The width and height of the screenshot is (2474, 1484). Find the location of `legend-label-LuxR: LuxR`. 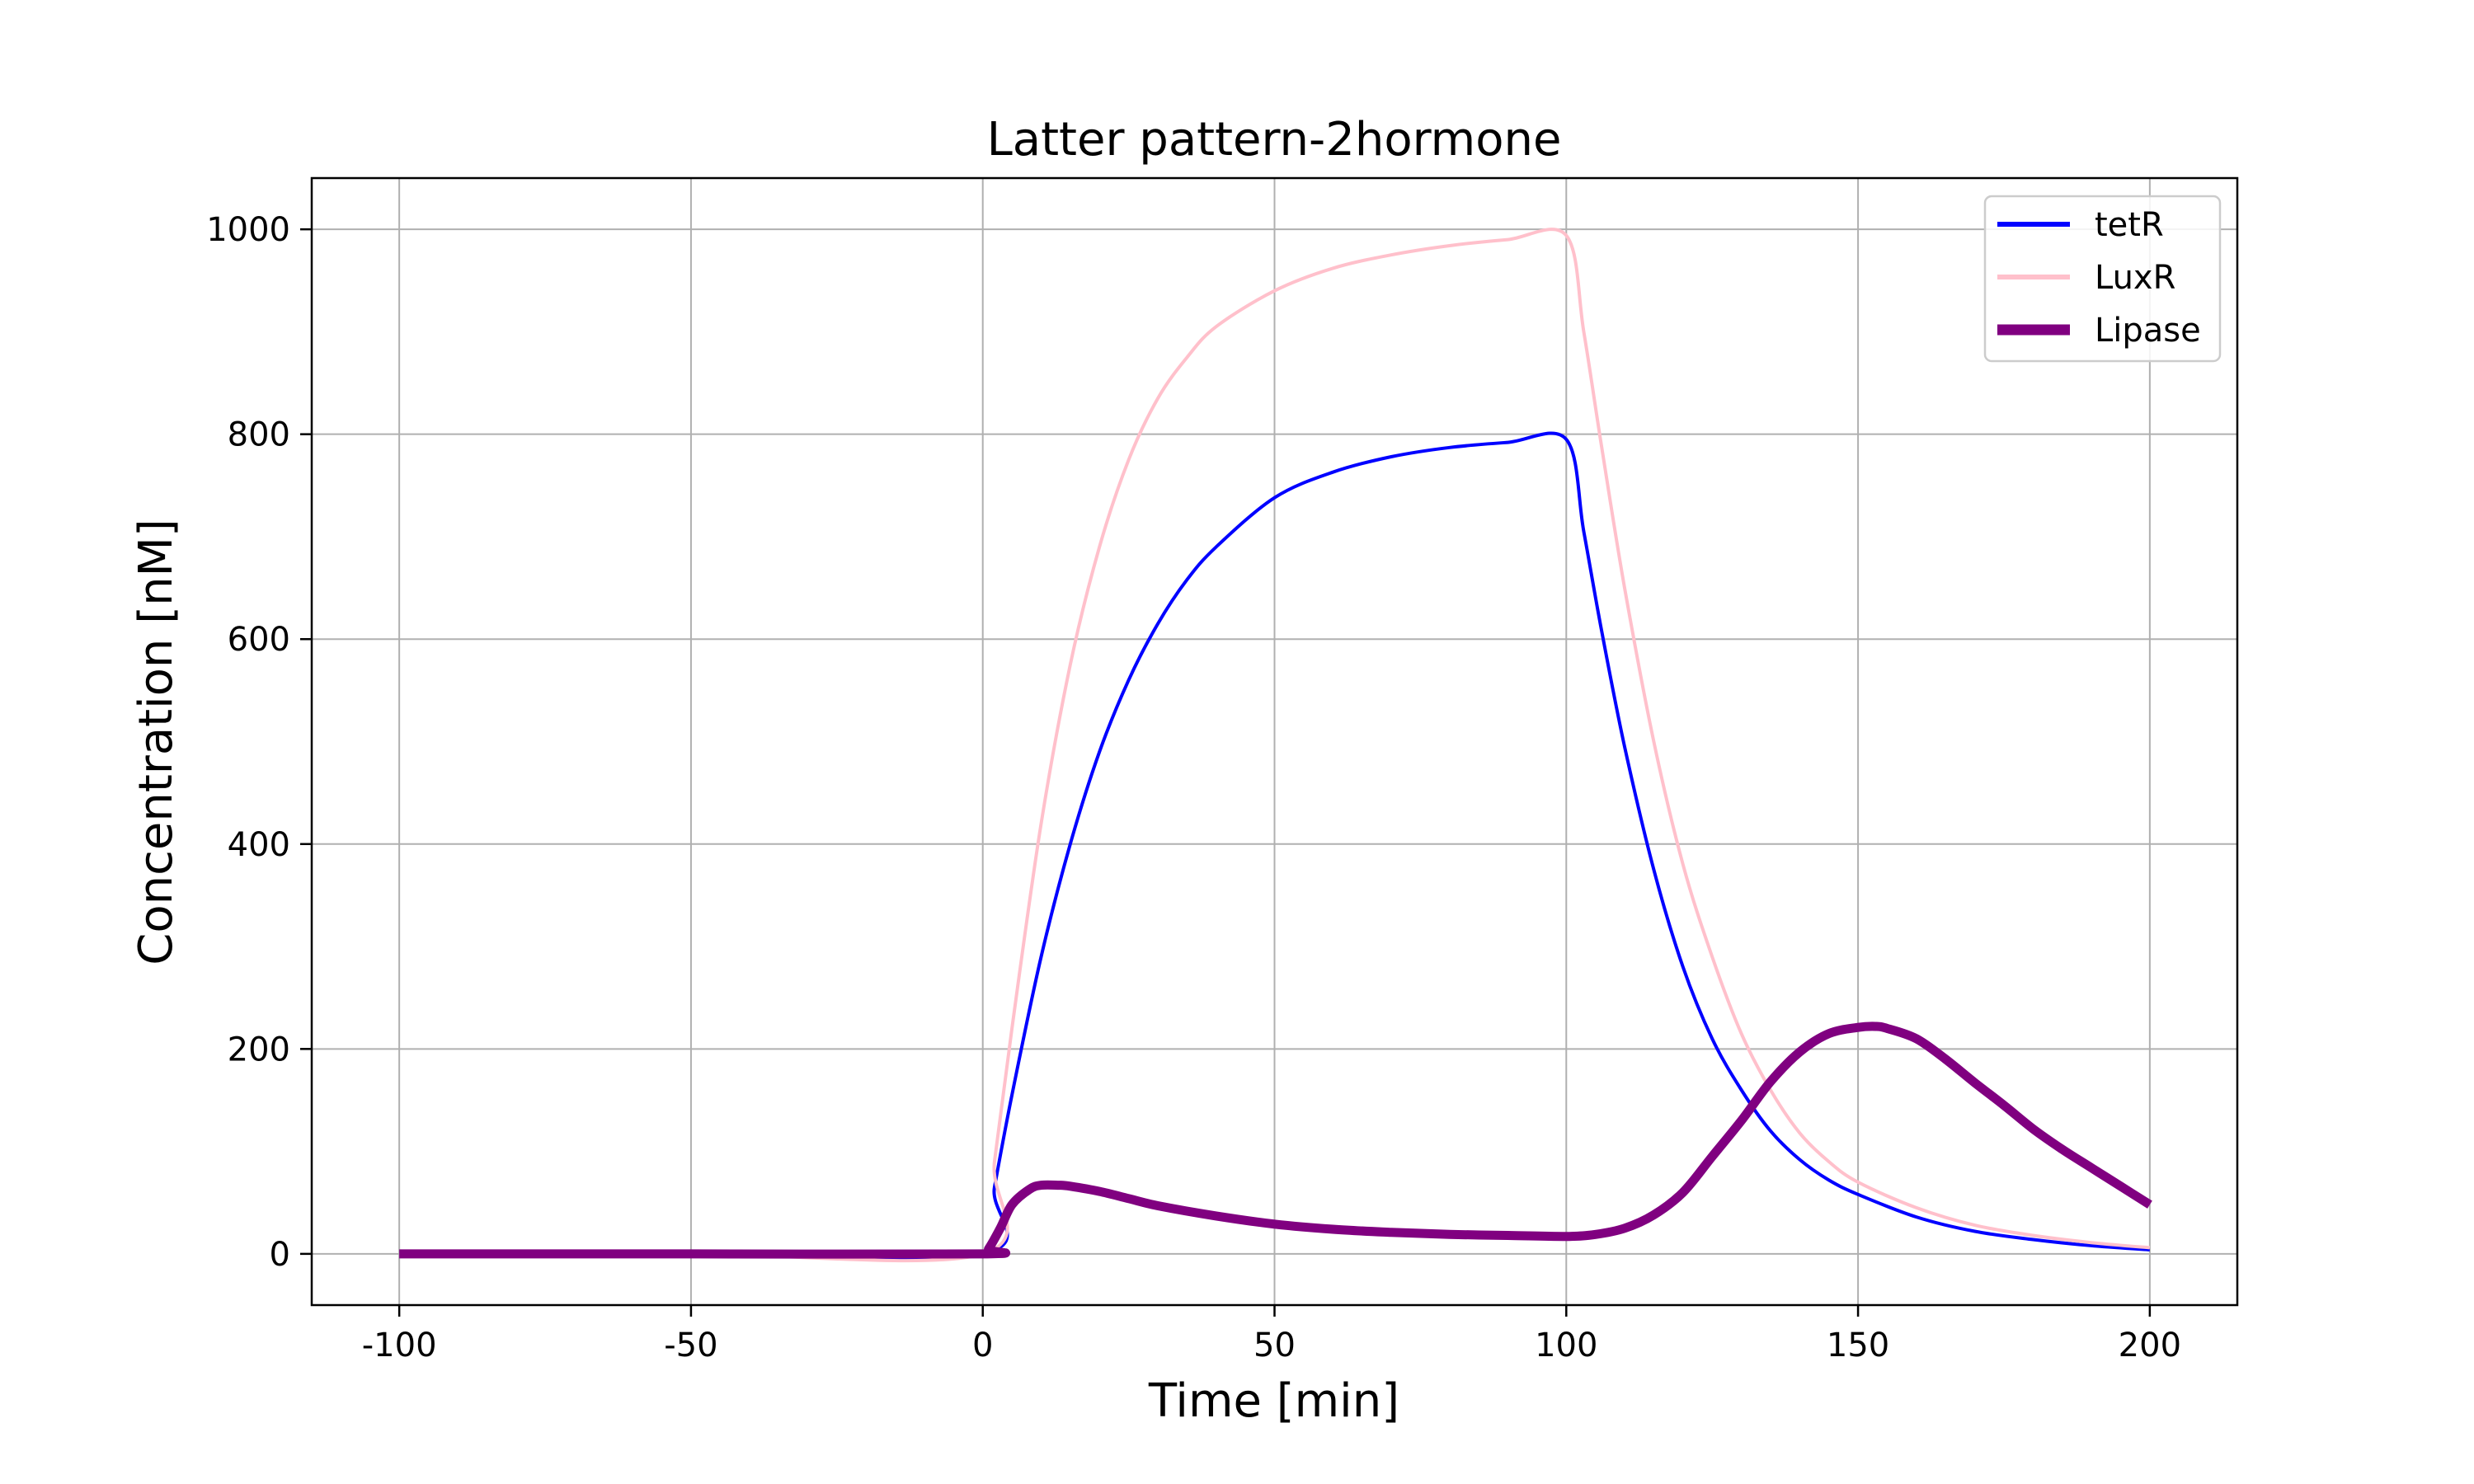

legend-label-LuxR: LuxR is located at coordinates (2135, 278).